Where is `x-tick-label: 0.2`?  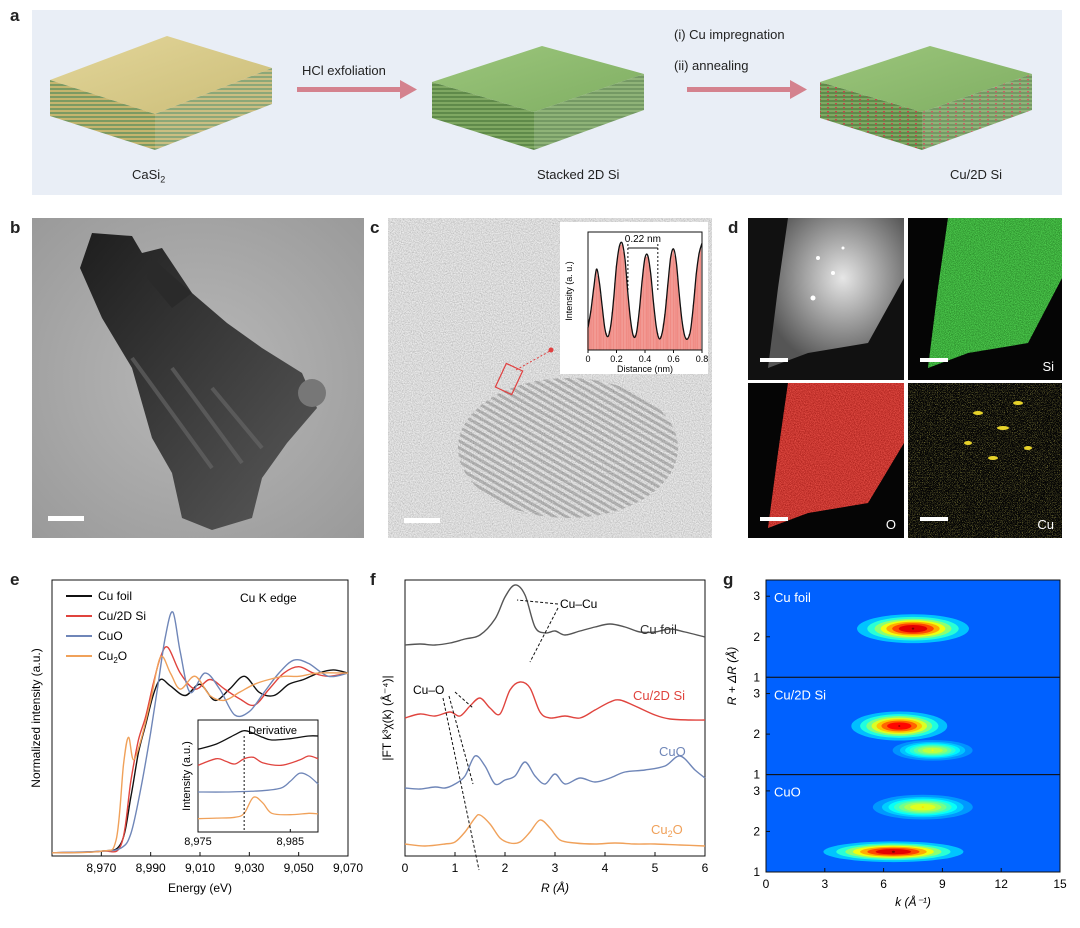
x-tick-label: 0.2 is located at coordinates (616, 359).